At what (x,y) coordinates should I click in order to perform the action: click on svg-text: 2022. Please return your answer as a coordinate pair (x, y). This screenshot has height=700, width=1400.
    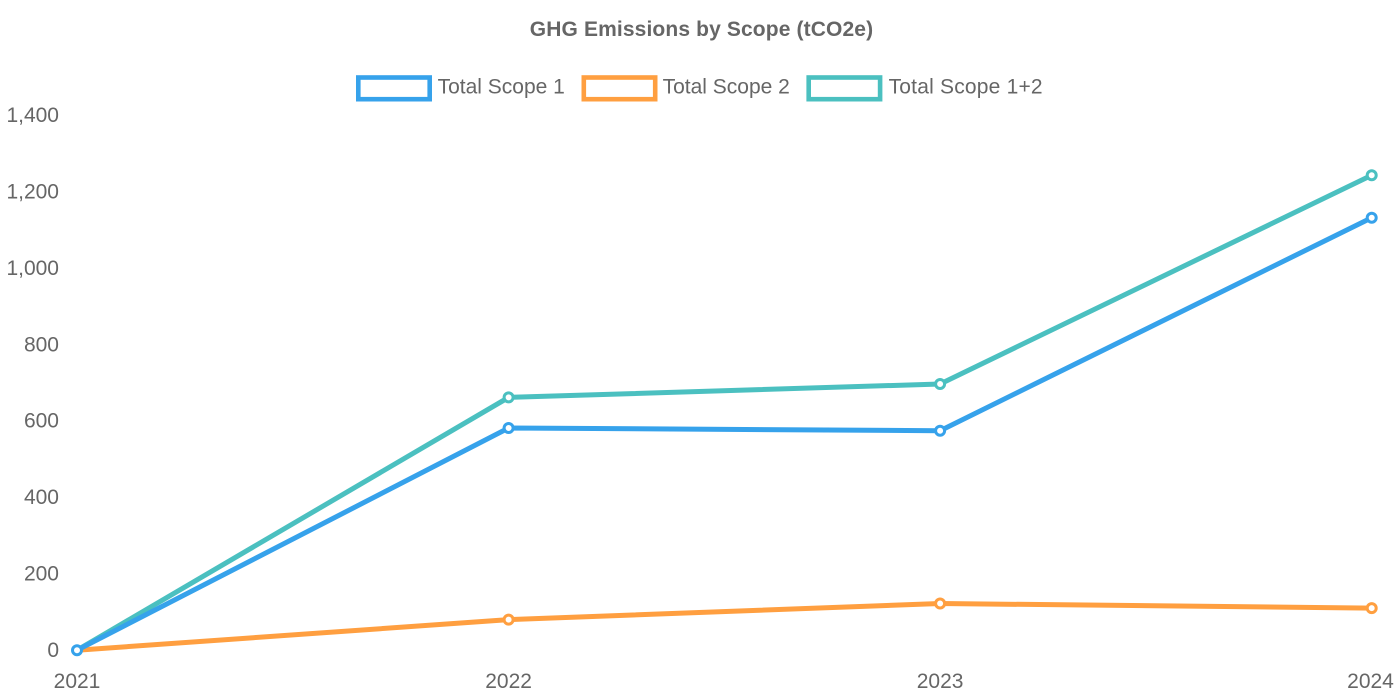
    Looking at the image, I should click on (508, 681).